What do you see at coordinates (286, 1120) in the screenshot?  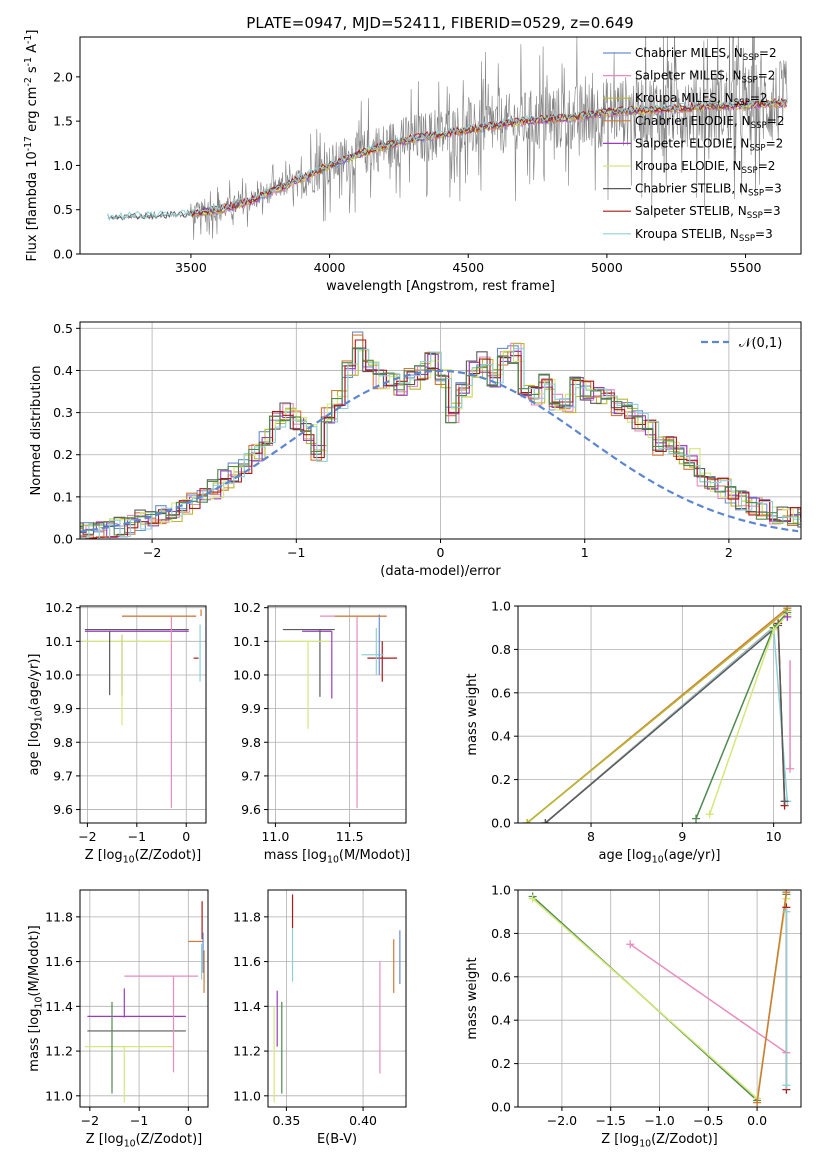 I see `x-tick-label: 0.35` at bounding box center [286, 1120].